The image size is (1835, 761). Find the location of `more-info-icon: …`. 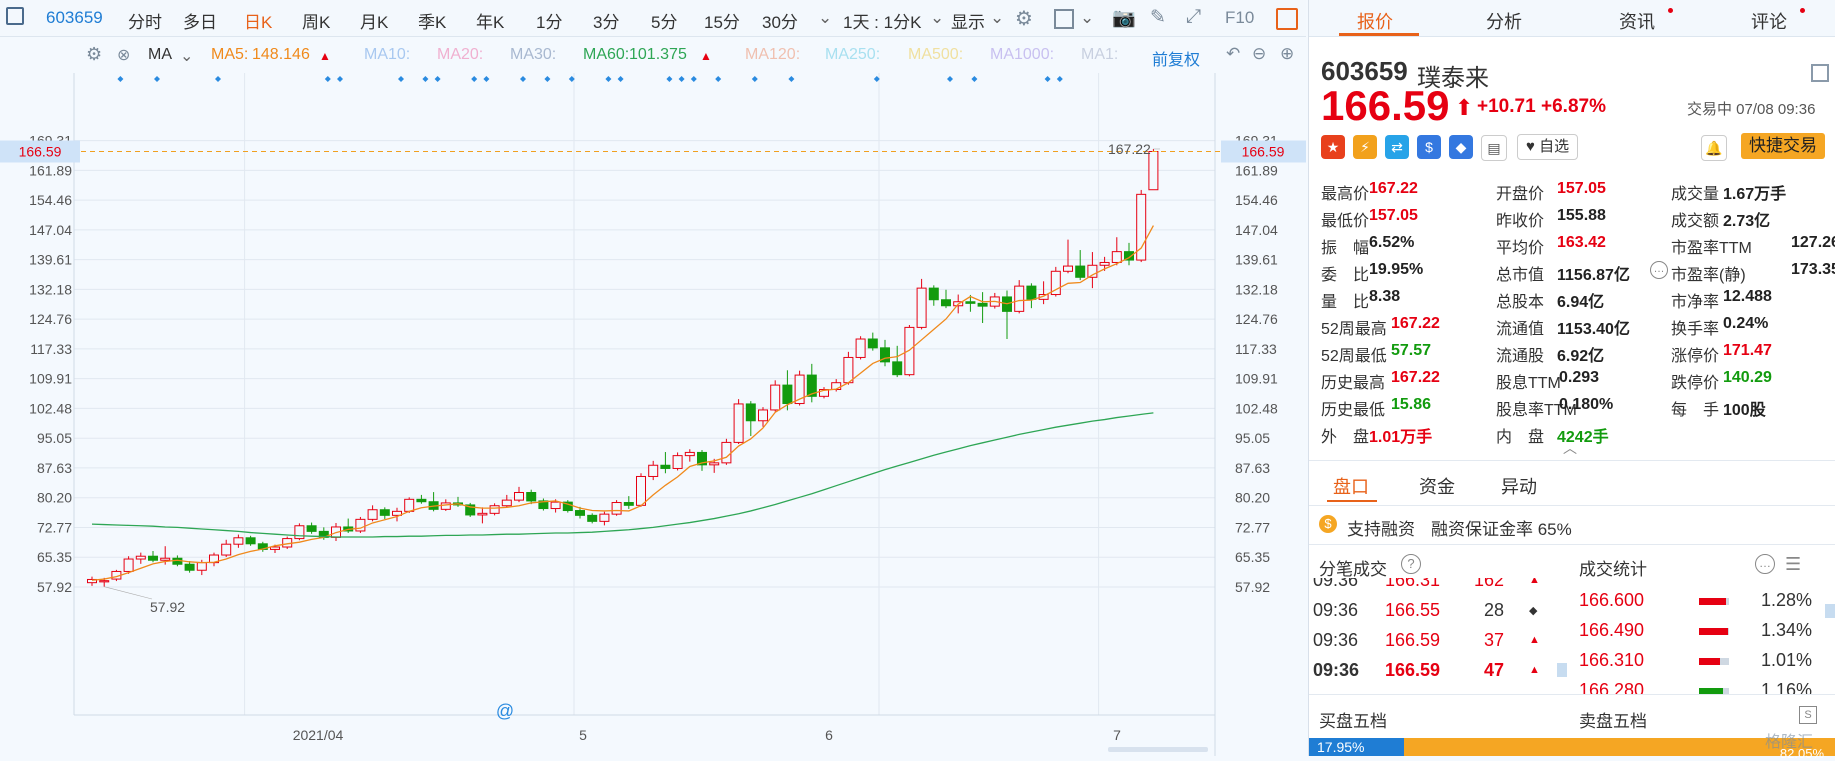

more-info-icon: … is located at coordinates (1659, 270).